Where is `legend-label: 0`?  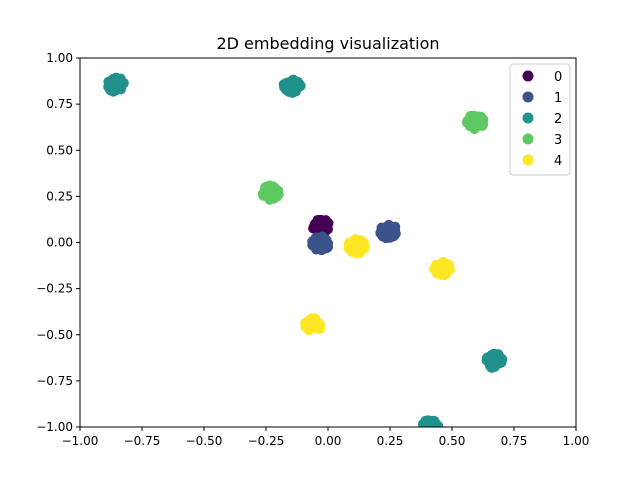 legend-label: 0 is located at coordinates (558, 77).